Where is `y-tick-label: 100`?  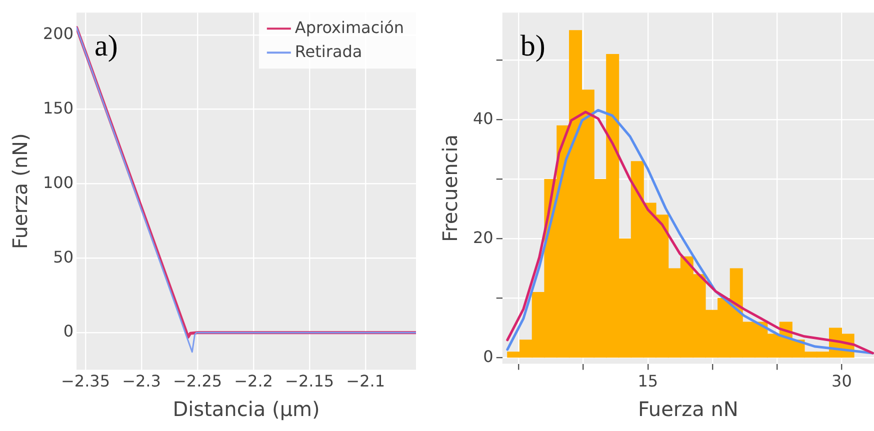
y-tick-label: 100 is located at coordinates (58, 182).